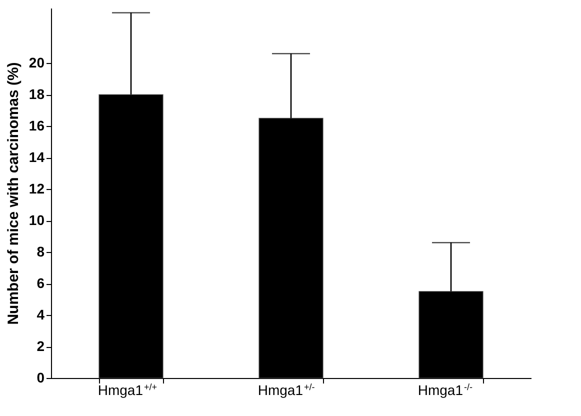 The image size is (581, 416). What do you see at coordinates (36, 94) in the screenshot?
I see `y-tick-label: 18` at bounding box center [36, 94].